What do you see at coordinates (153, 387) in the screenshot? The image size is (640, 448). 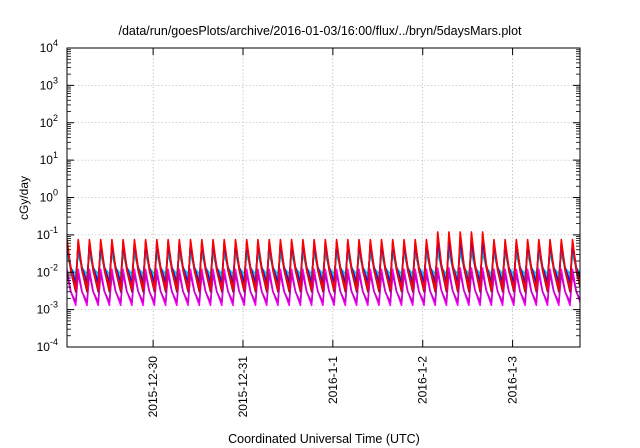 I see `x-tick-label: 2015-12-30` at bounding box center [153, 387].